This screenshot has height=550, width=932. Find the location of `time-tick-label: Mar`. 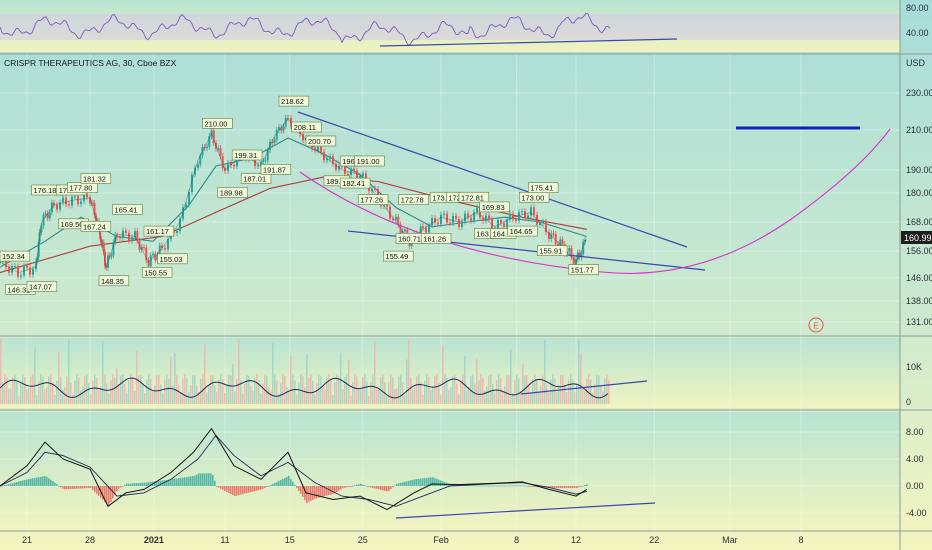

time-tick-label: Mar is located at coordinates (730, 540).